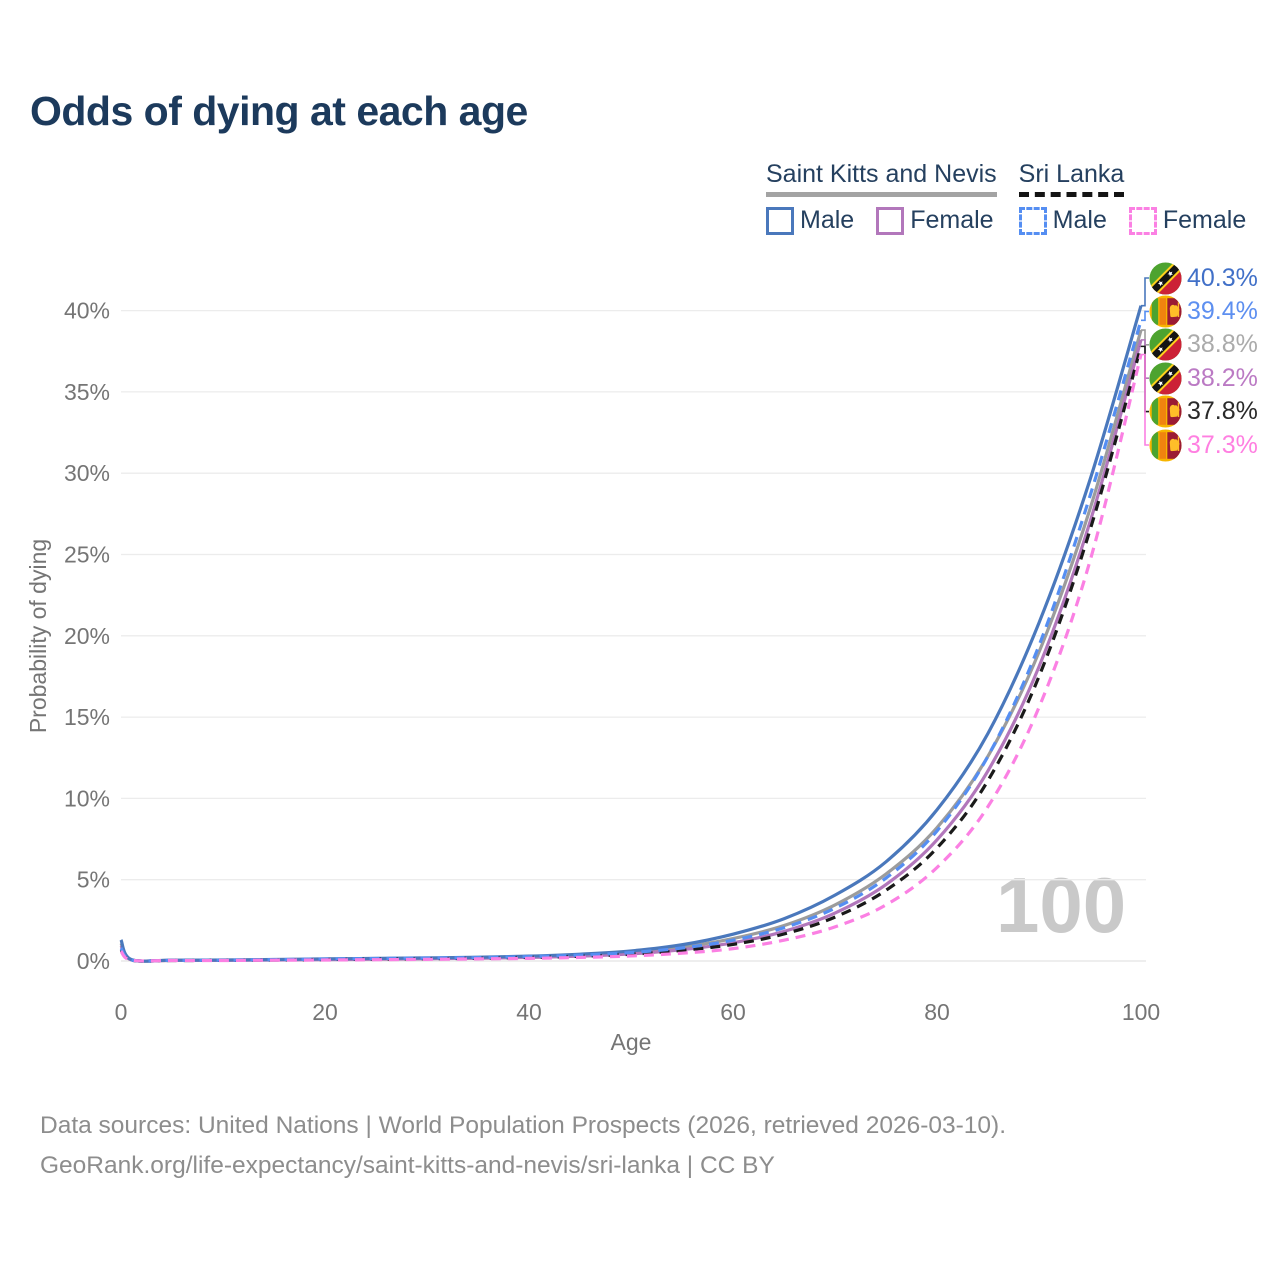 The image size is (1280, 1280). I want to click on age-watermark: 100, so click(1061, 905).